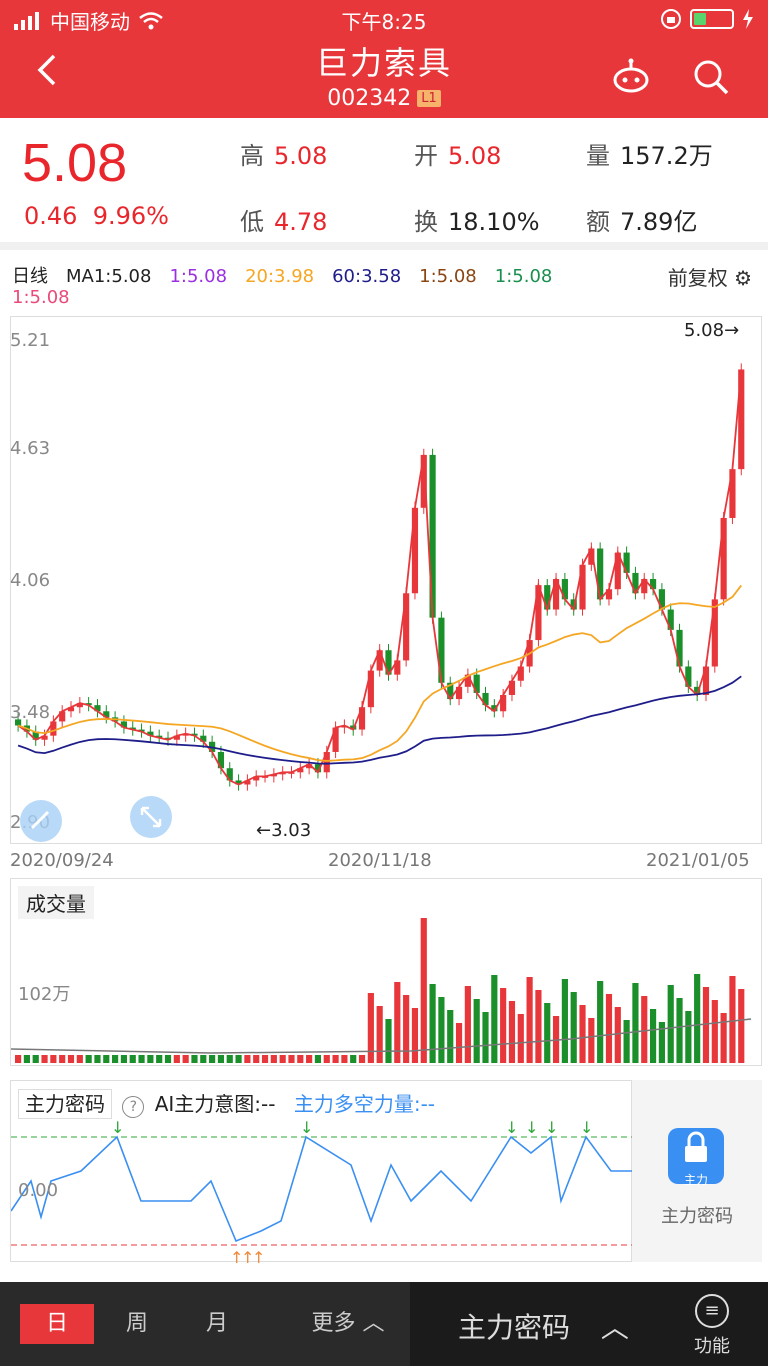 This screenshot has height=1366, width=768. What do you see at coordinates (151, 817) in the screenshot?
I see `expand-icon` at bounding box center [151, 817].